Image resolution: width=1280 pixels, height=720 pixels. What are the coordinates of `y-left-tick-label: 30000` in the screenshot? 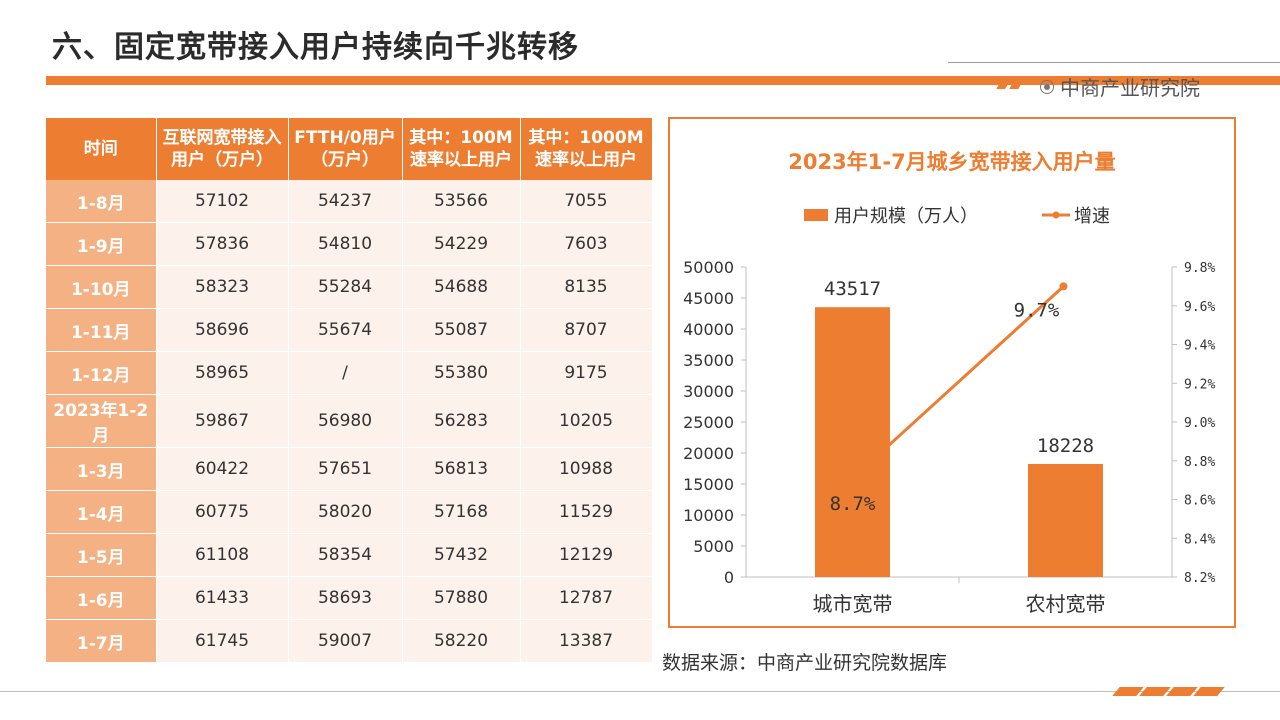 It's located at (708, 391).